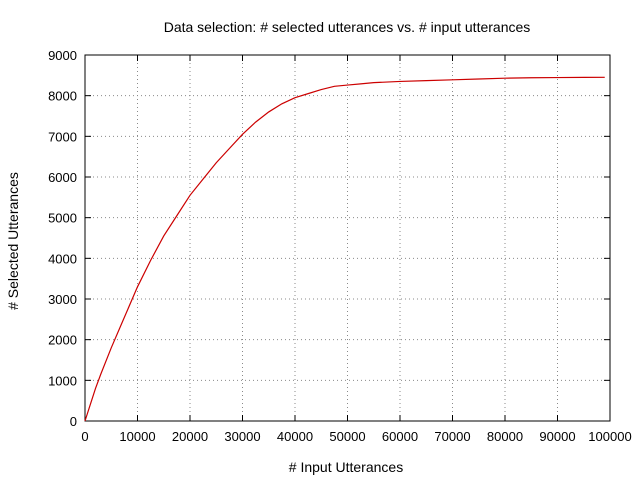 This screenshot has height=480, width=640. Describe the element at coordinates (62, 96) in the screenshot. I see `y-tick-label: 8000` at that location.